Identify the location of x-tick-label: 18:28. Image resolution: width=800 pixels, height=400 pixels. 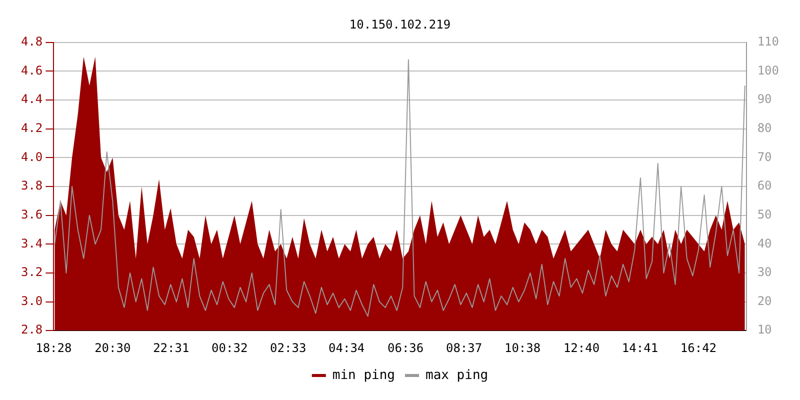
(54, 347).